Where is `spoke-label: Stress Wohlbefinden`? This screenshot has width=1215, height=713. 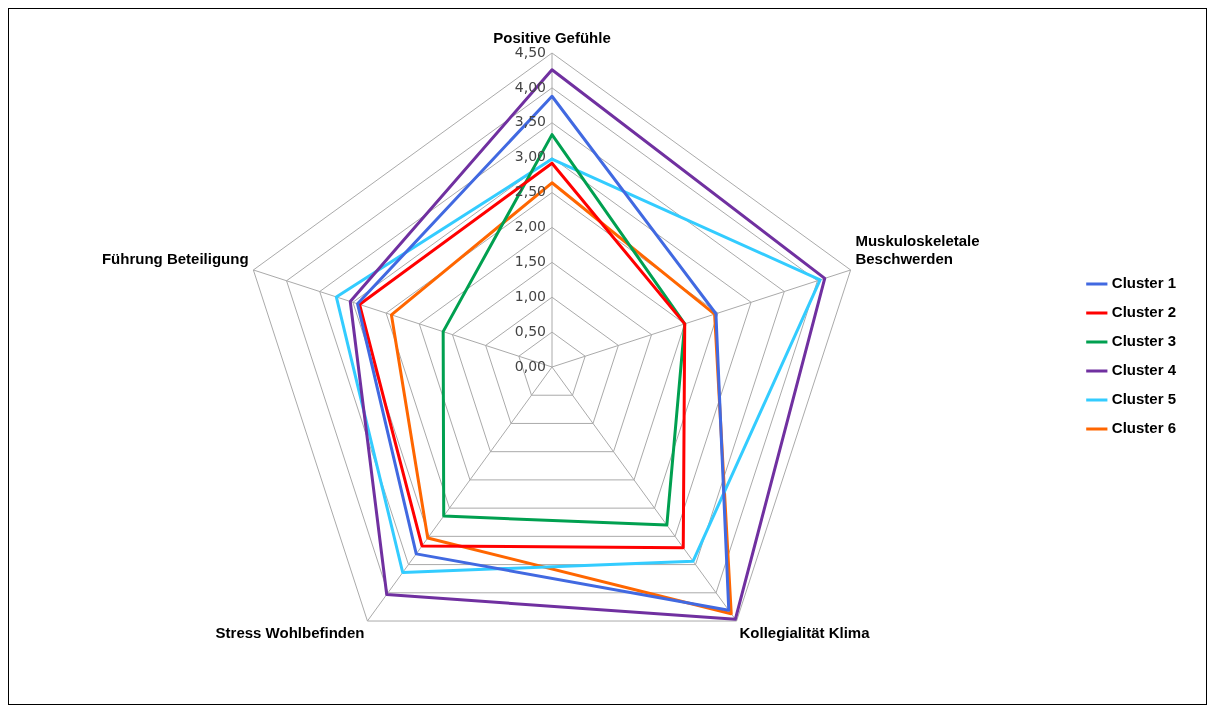 spoke-label: Stress Wohlbefinden is located at coordinates (290, 633).